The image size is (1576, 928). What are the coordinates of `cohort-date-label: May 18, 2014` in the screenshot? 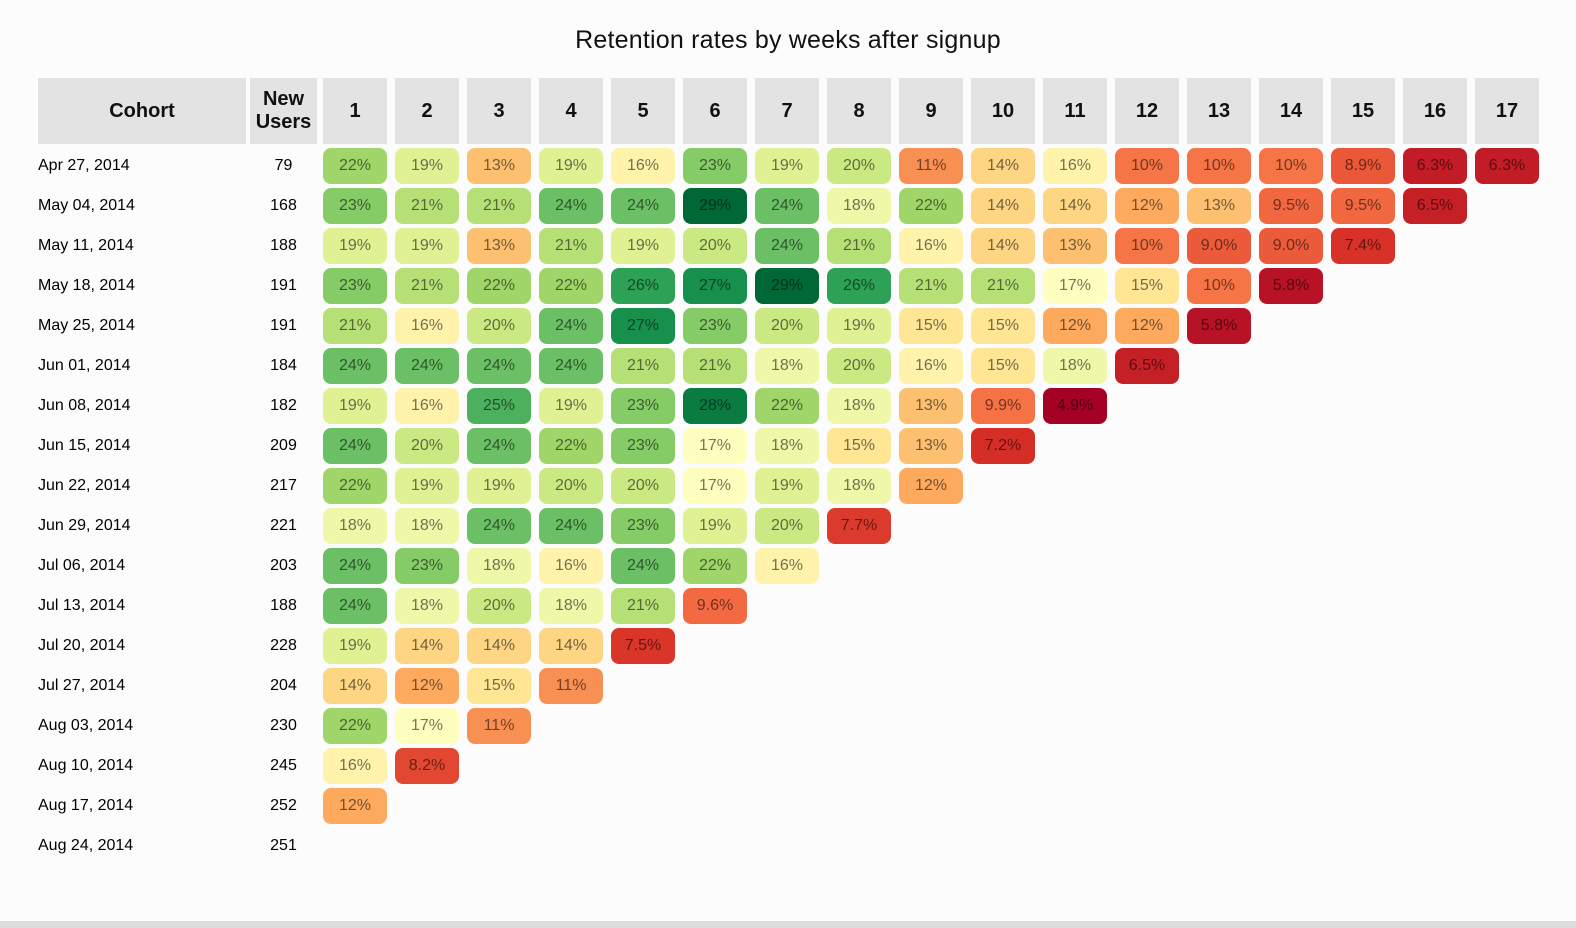 It's located at (86, 285).